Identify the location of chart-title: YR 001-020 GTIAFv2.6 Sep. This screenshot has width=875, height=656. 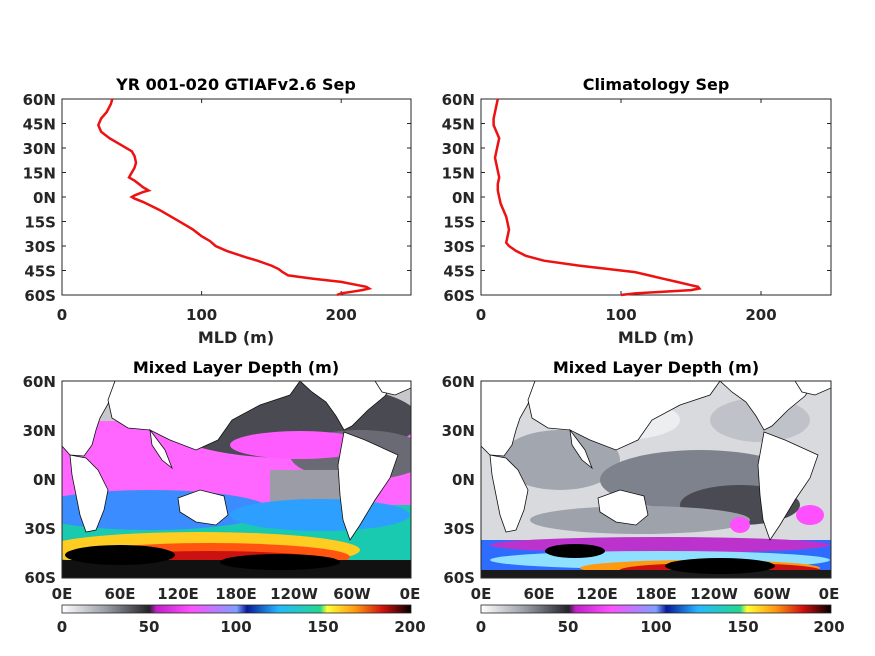
(235, 84).